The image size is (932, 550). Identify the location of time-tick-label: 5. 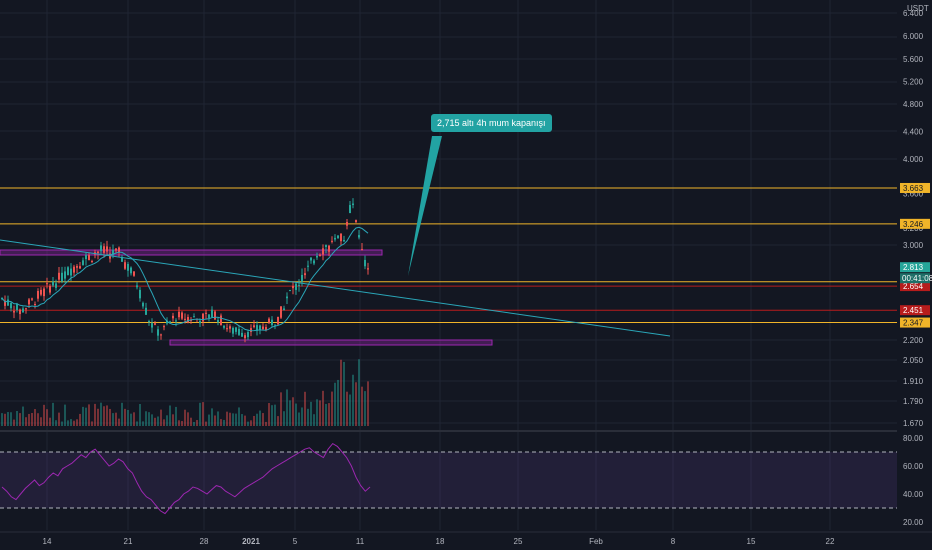
(295, 541).